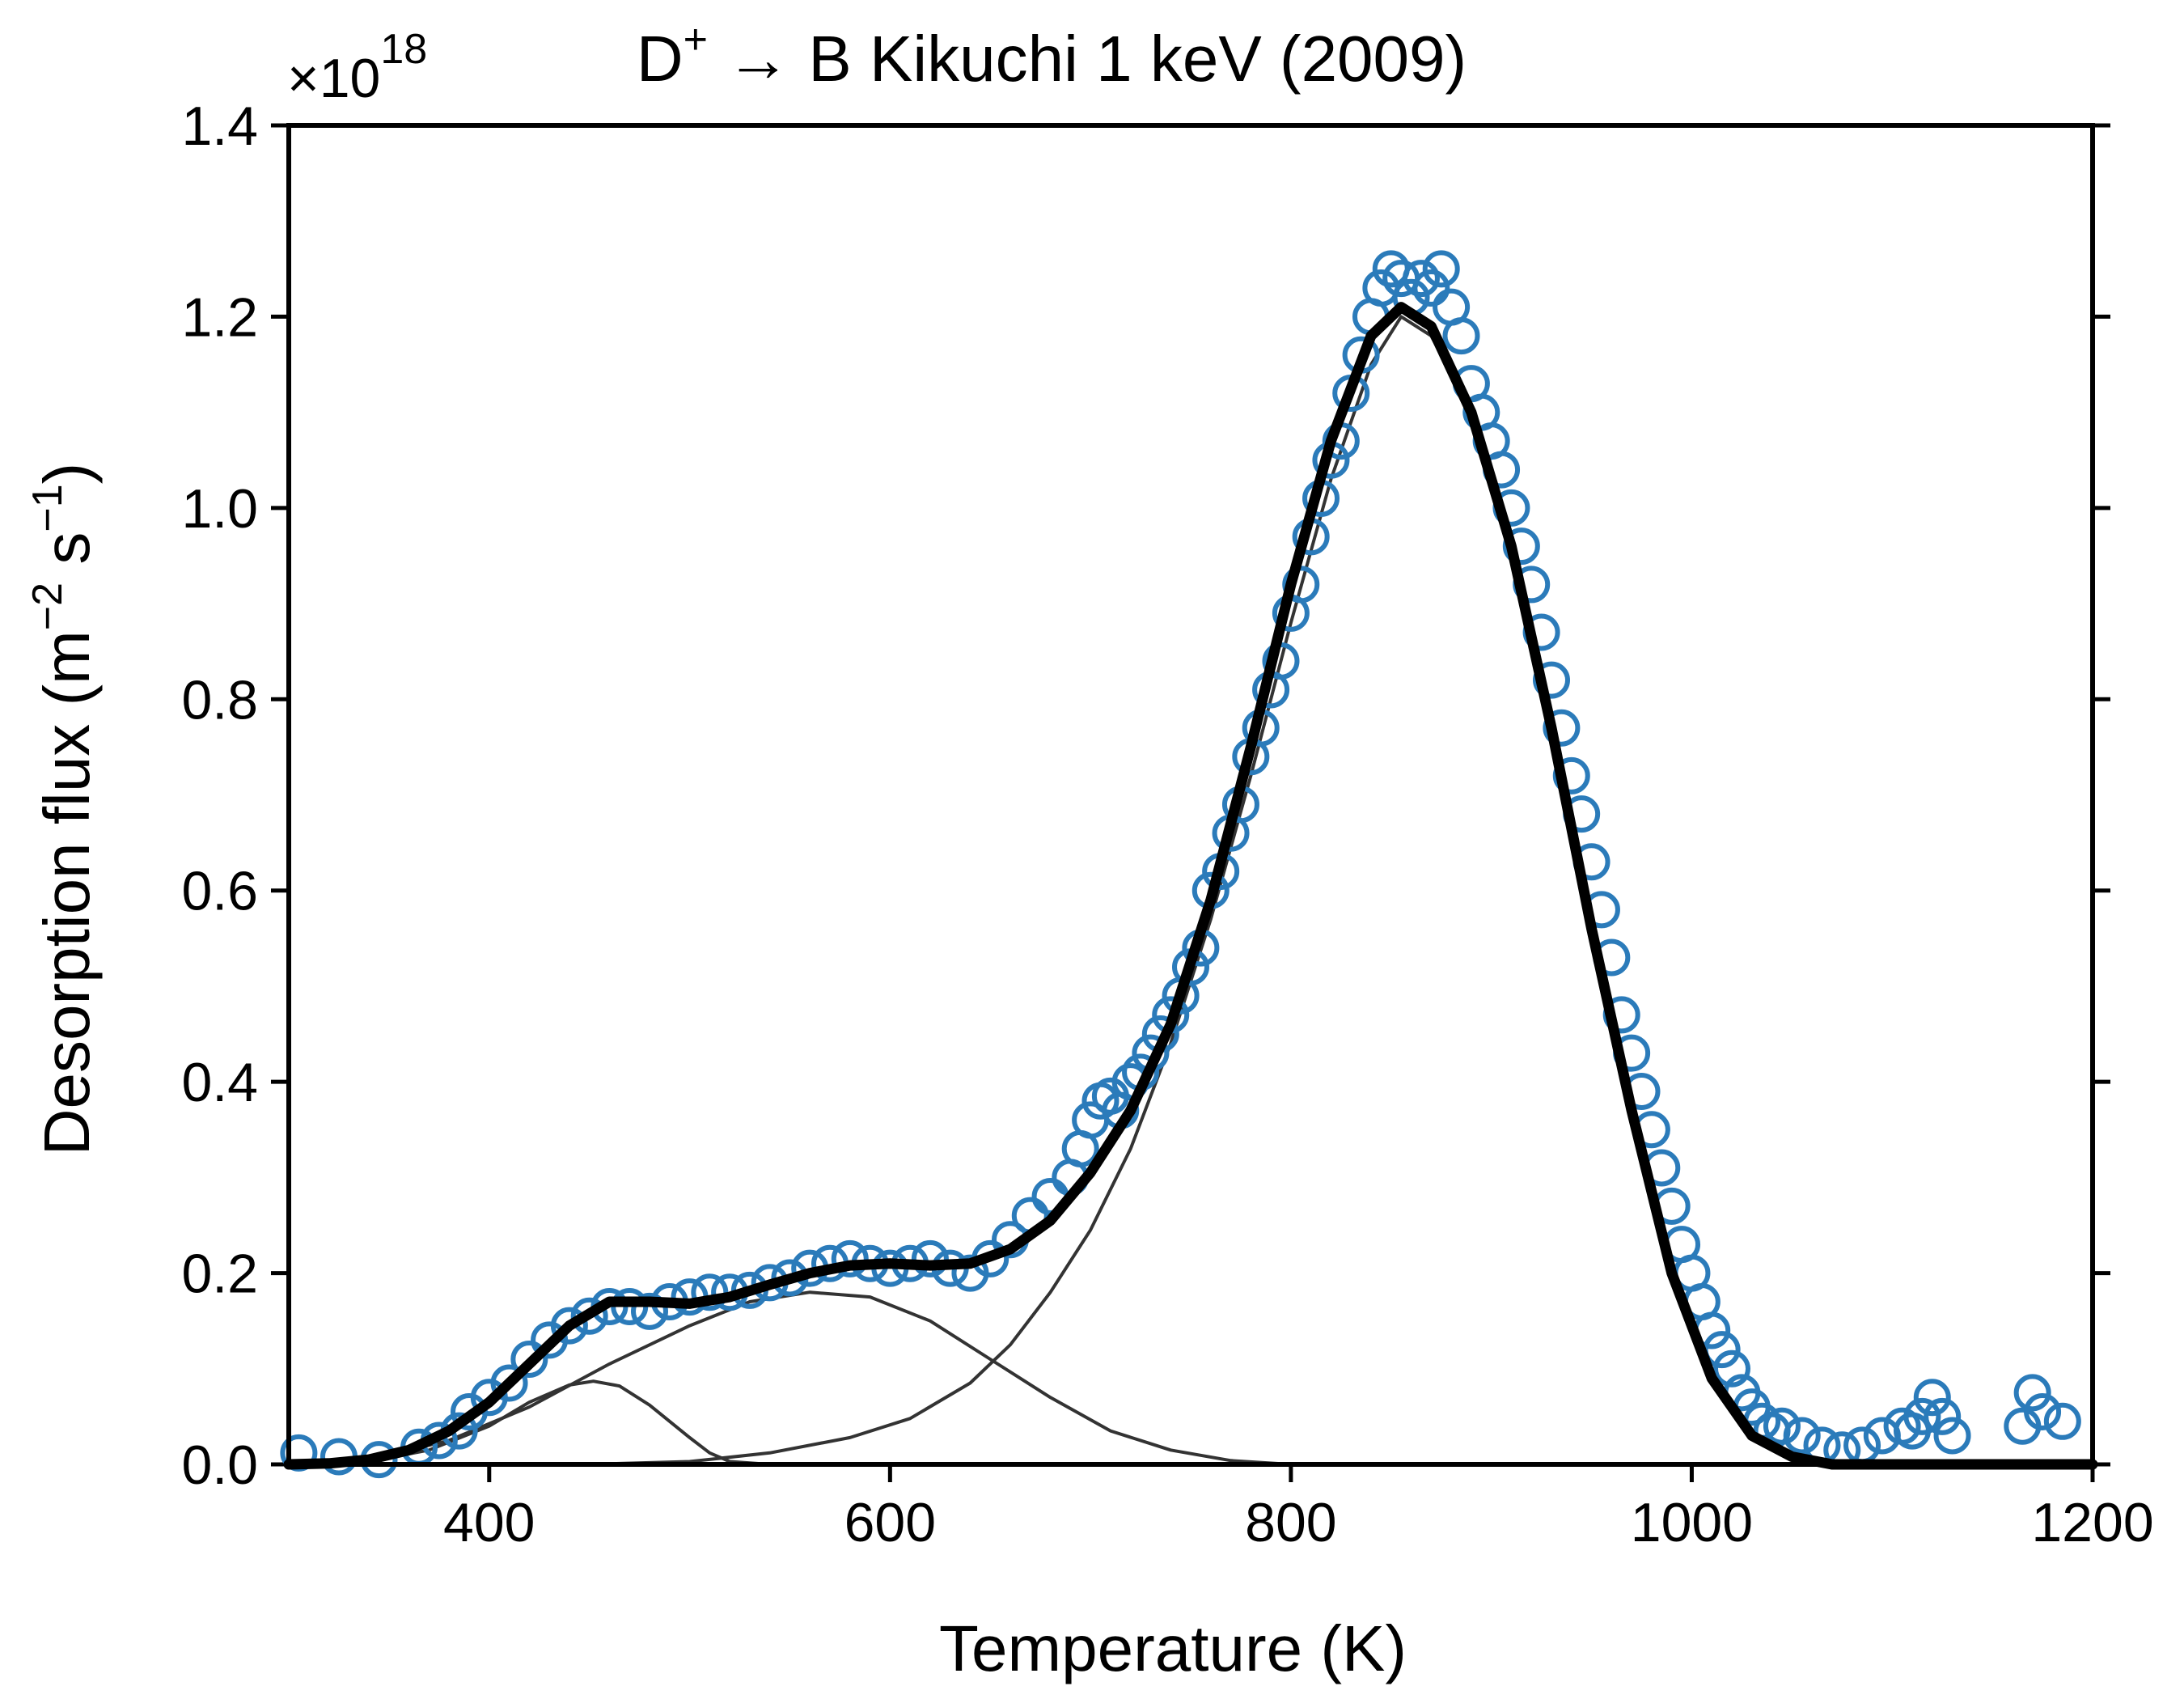 This screenshot has height=1699, width=2184. Describe the element at coordinates (2092, 1522) in the screenshot. I see `x-tick-label: 1200` at that location.